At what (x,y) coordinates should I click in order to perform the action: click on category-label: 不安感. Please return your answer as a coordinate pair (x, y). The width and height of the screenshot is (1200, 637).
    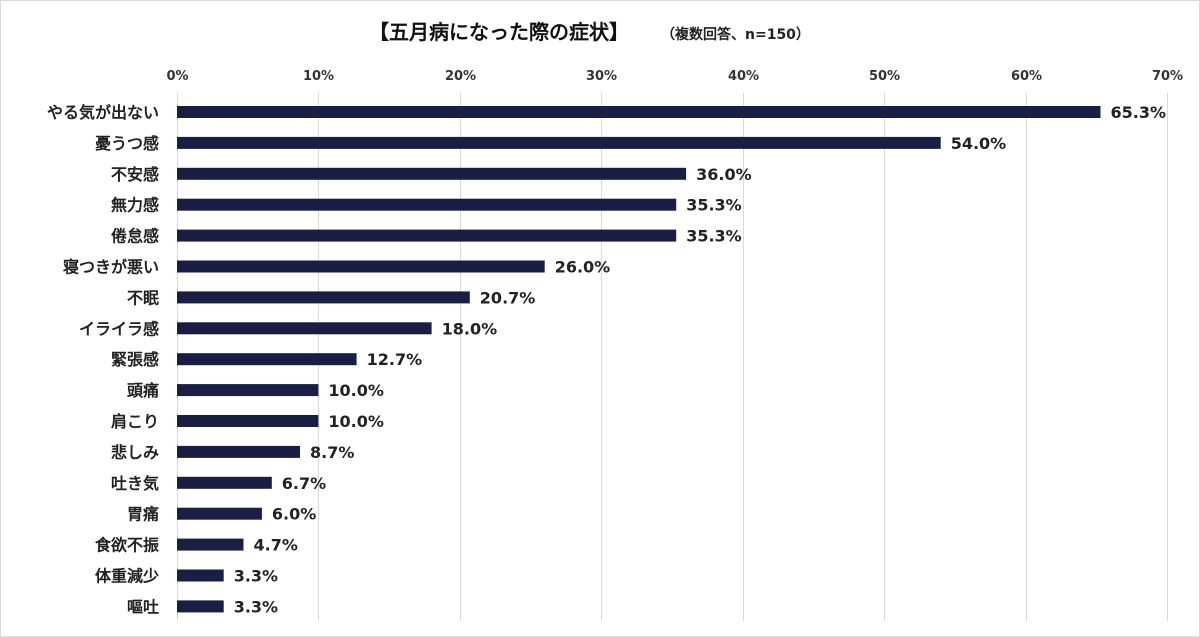
    Looking at the image, I should click on (135, 174).